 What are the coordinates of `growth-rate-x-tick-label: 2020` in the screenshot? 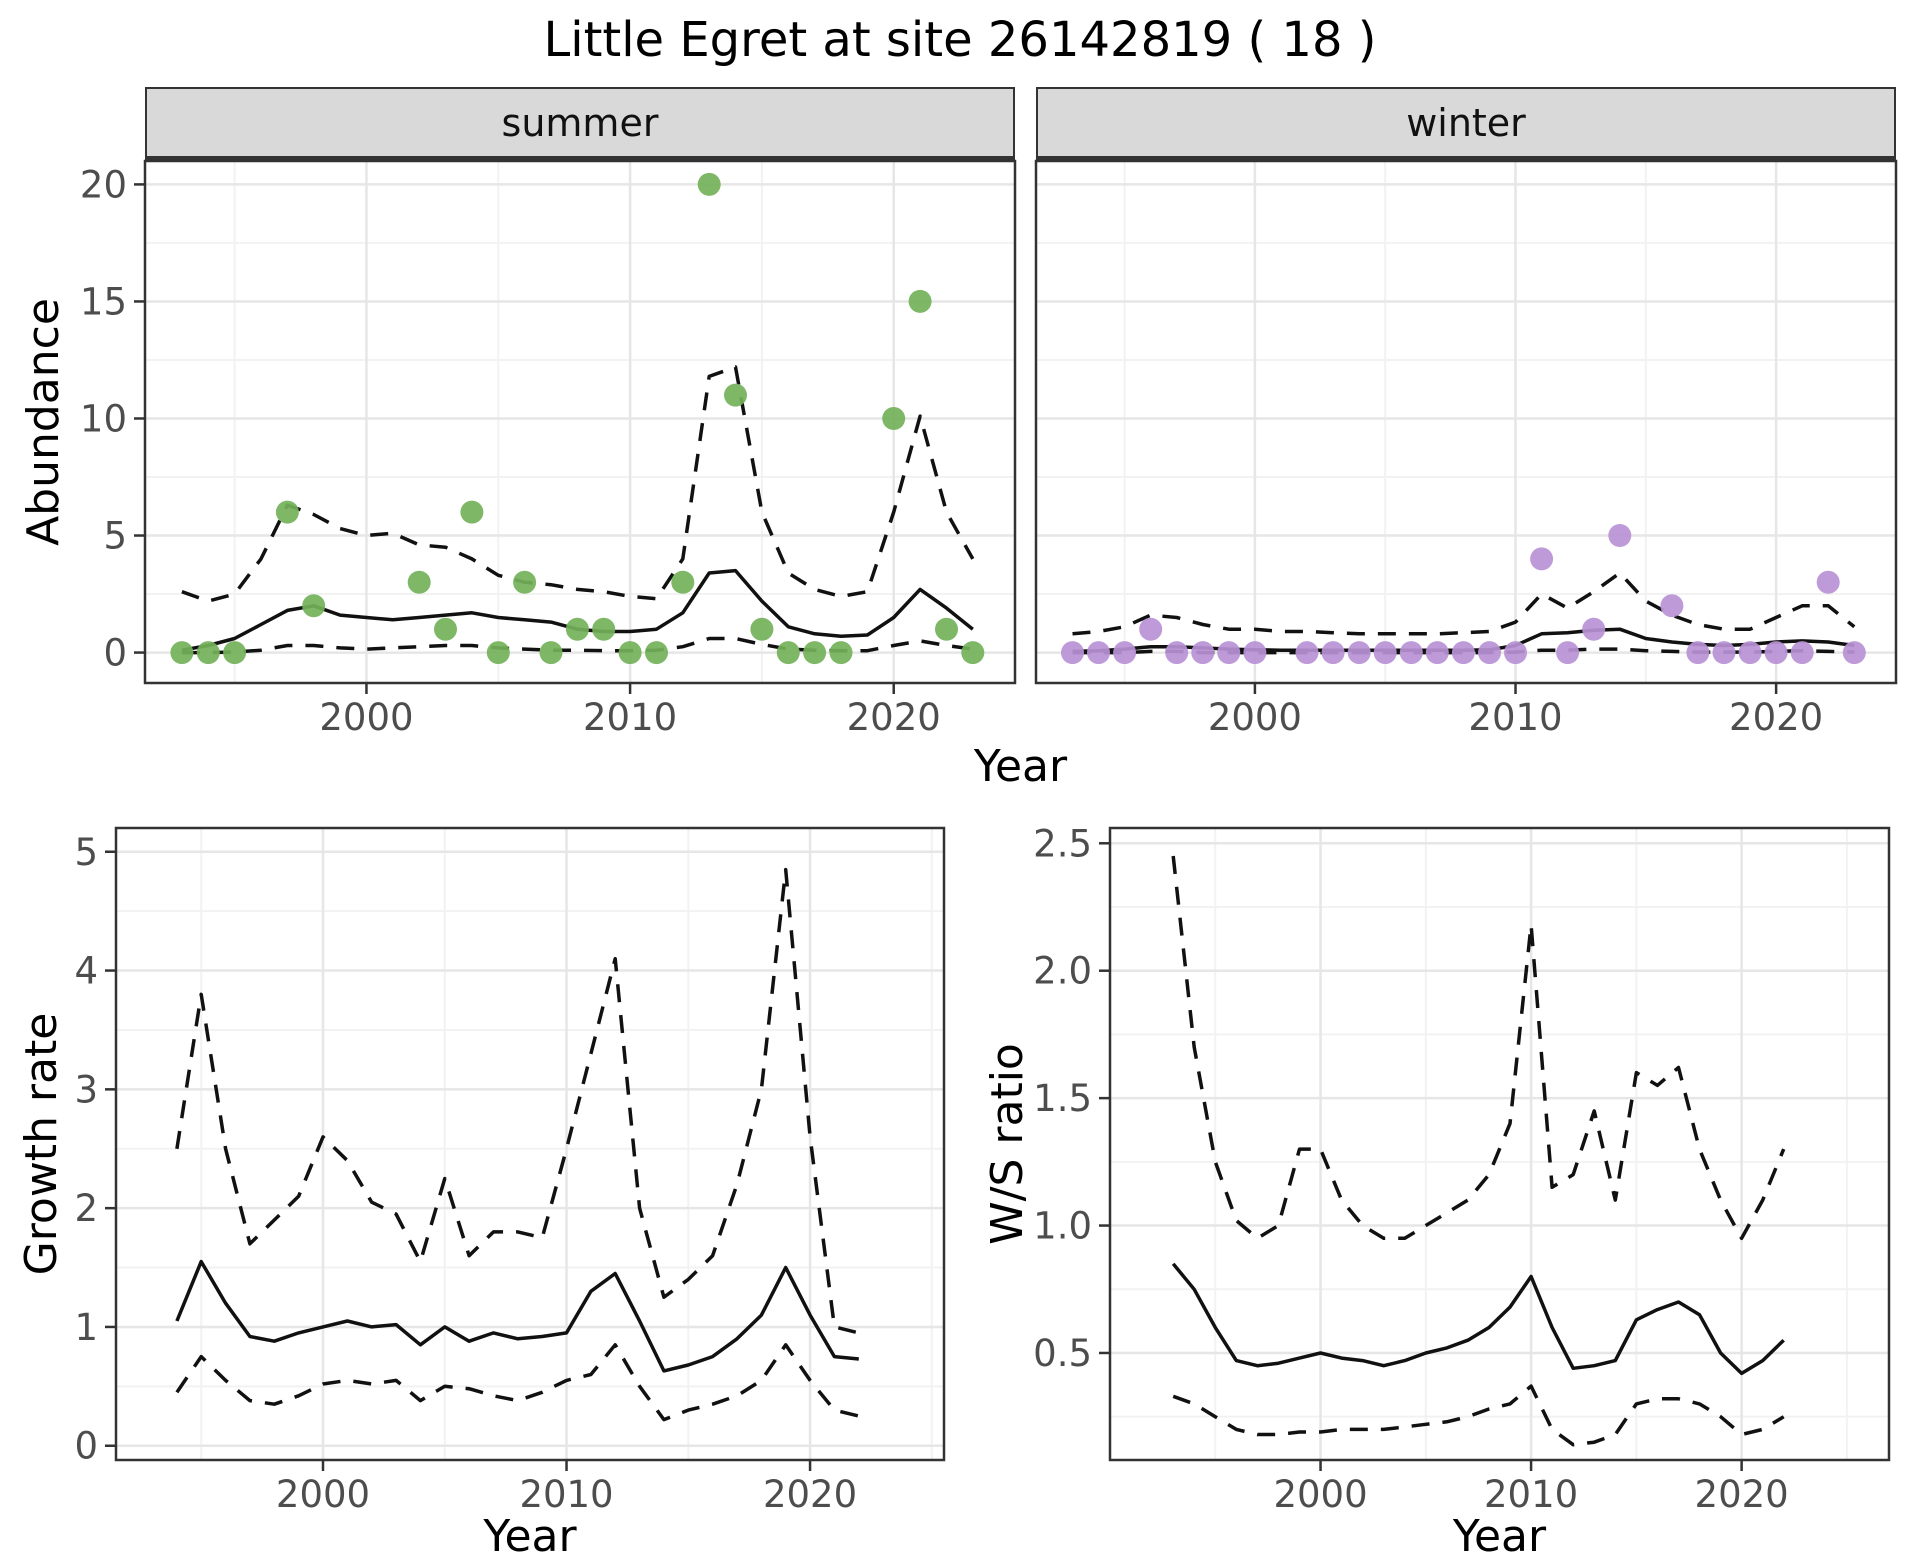 It's located at (810, 1494).